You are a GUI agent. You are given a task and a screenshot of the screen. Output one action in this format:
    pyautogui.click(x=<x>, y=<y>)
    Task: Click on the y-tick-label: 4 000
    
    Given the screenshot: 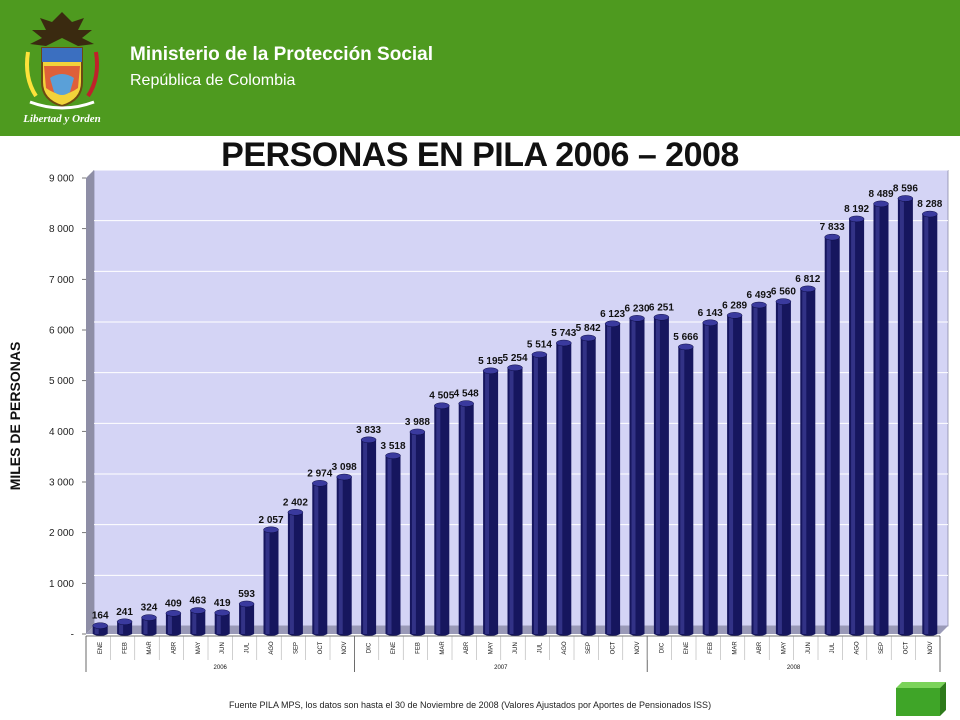 What is the action you would take?
    pyautogui.click(x=61, y=432)
    